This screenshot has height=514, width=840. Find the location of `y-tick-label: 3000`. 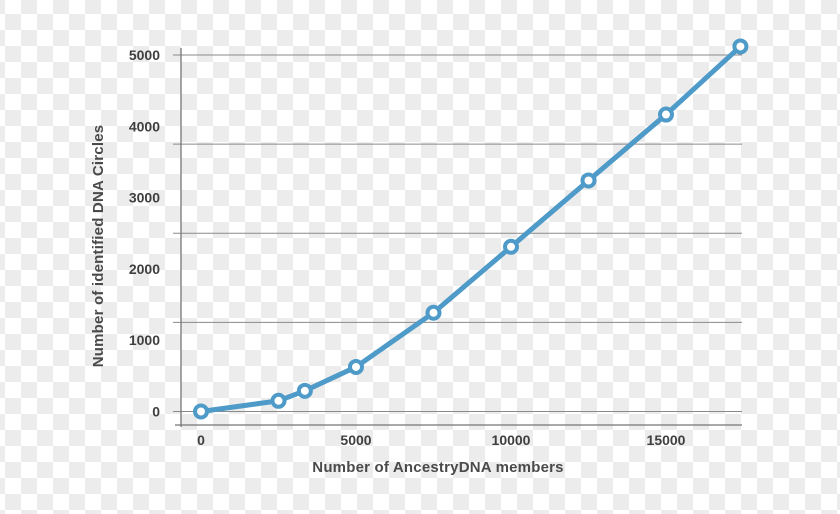

y-tick-label: 3000 is located at coordinates (144, 198).